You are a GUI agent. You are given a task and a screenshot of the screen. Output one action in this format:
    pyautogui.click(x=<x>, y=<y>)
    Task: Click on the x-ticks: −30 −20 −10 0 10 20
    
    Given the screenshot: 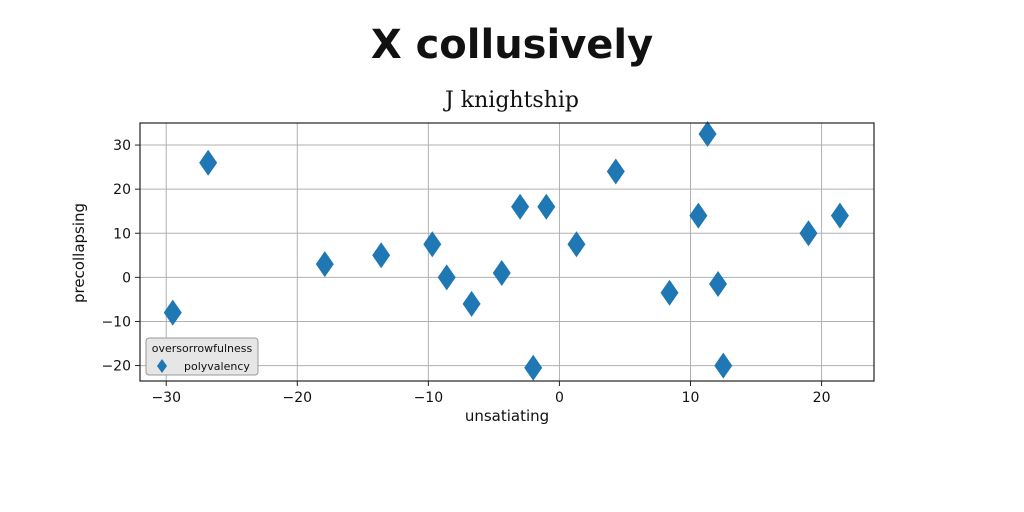 What is the action you would take?
    pyautogui.click(x=490, y=393)
    